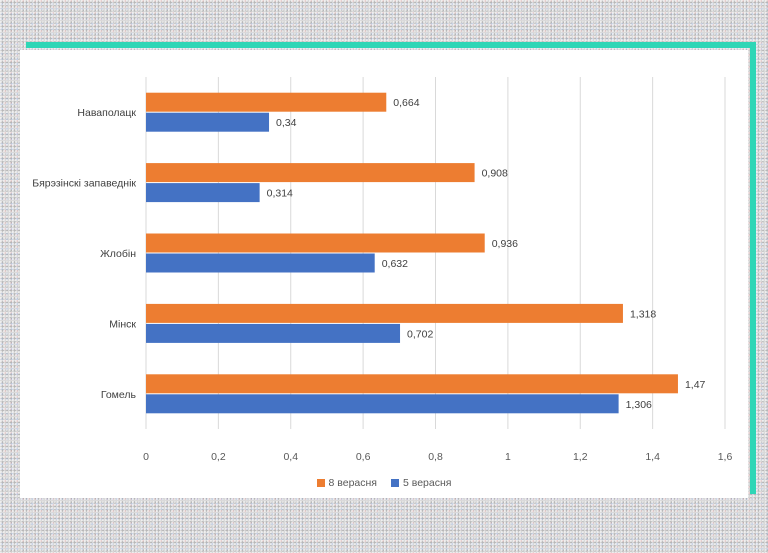  What do you see at coordinates (406, 103) in the screenshot?
I see `data-label-series0-0: 0,664` at bounding box center [406, 103].